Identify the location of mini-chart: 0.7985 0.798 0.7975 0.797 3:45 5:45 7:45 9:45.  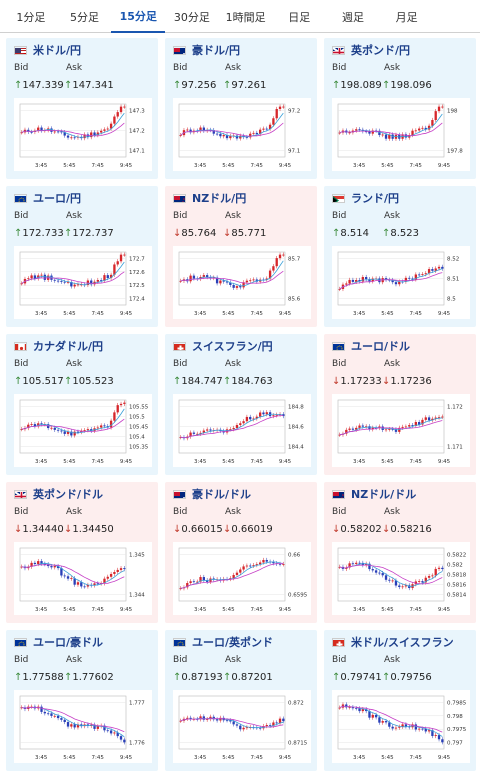
(401, 726).